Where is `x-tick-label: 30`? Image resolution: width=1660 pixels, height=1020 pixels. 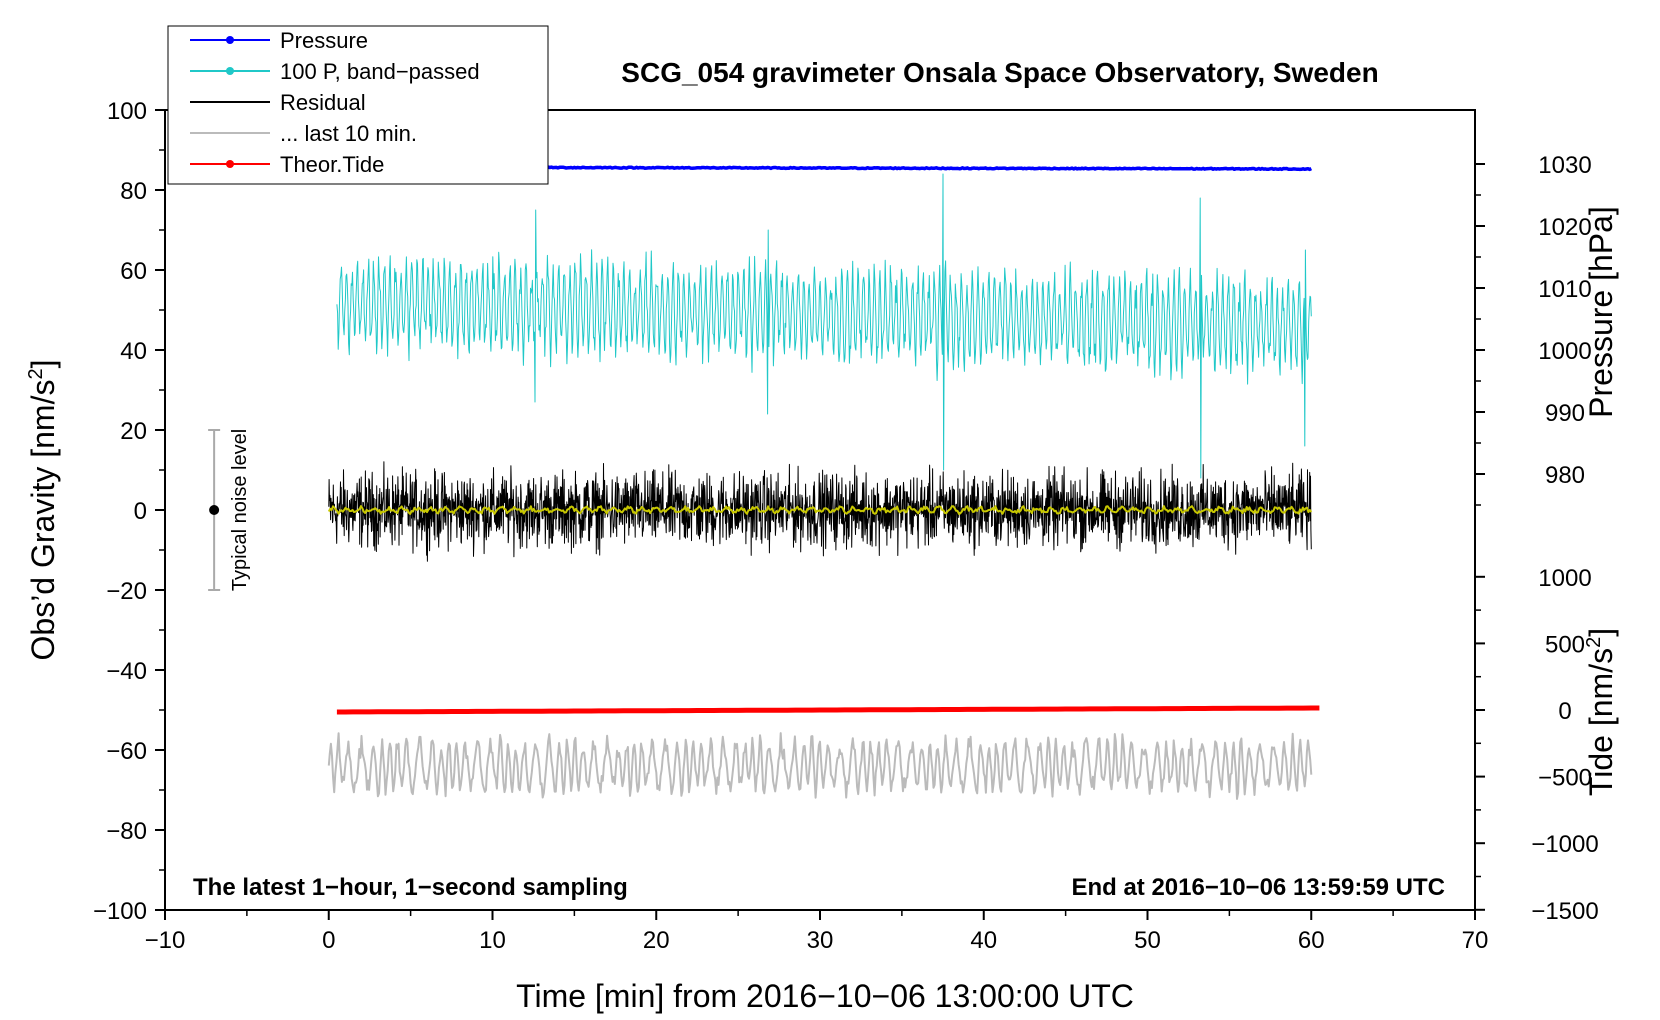
x-tick-label: 30 is located at coordinates (820, 940).